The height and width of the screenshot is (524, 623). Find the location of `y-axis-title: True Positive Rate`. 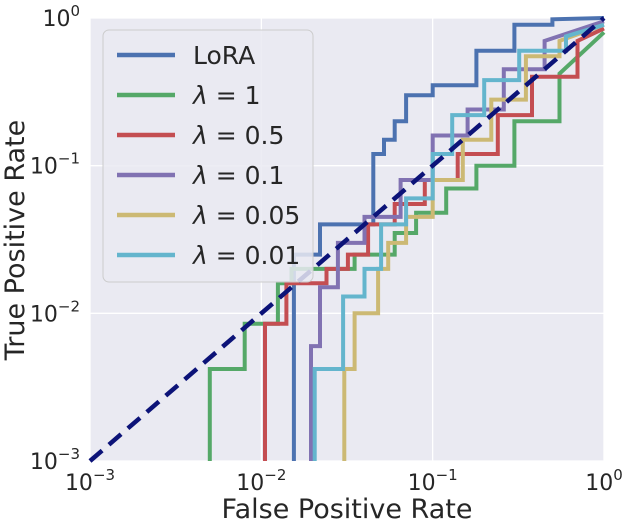

y-axis-title: True Positive Rate is located at coordinates (15, 241).